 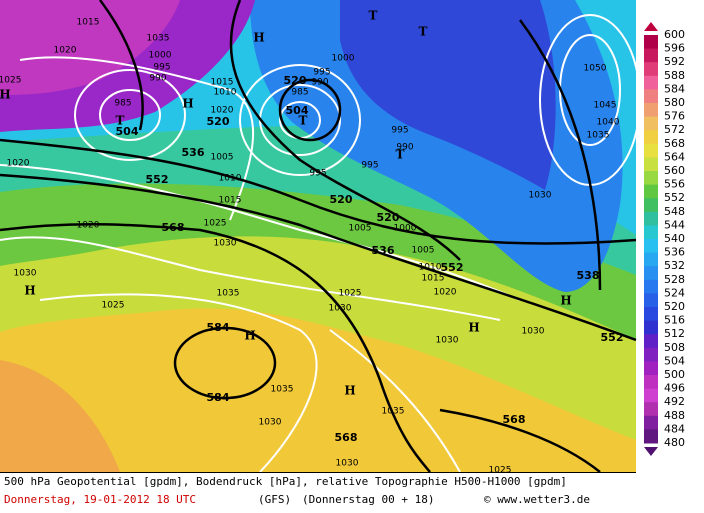 What do you see at coordinates (674, 170) in the screenshot?
I see `colorbar-label: 560` at bounding box center [674, 170].